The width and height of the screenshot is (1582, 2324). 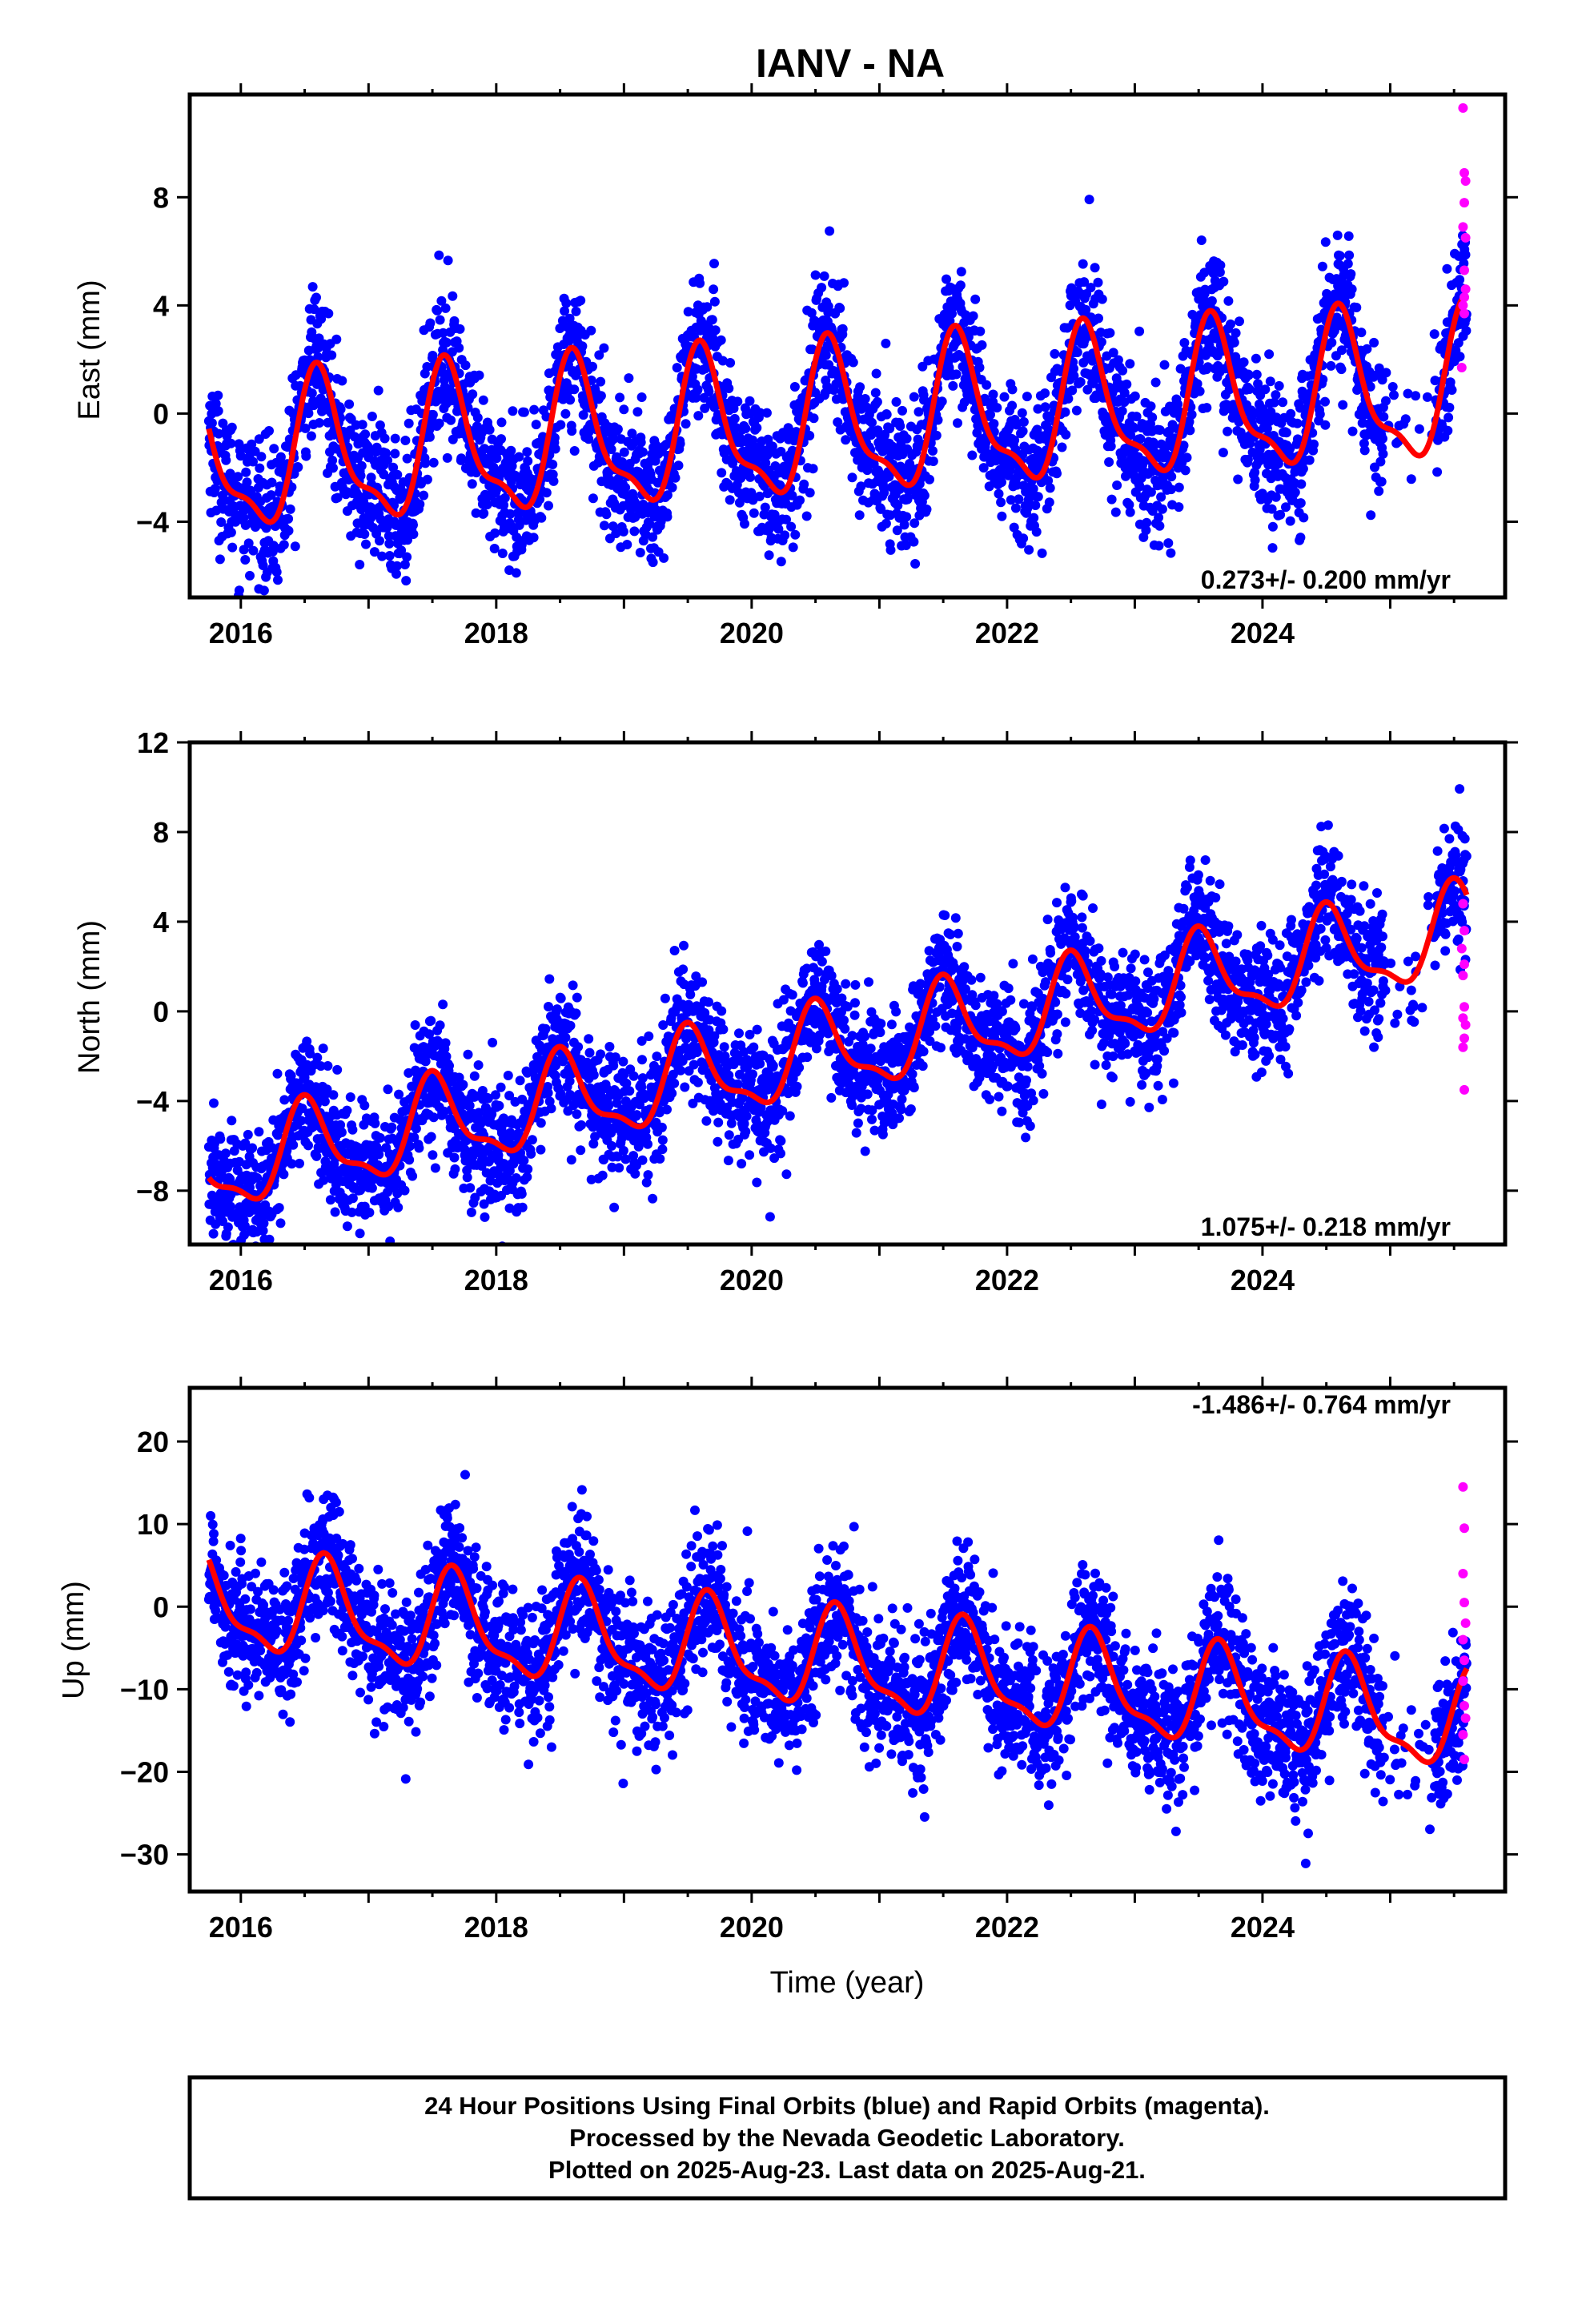 I want to click on panel-east-final-orbit-points, so click(x=838, y=396).